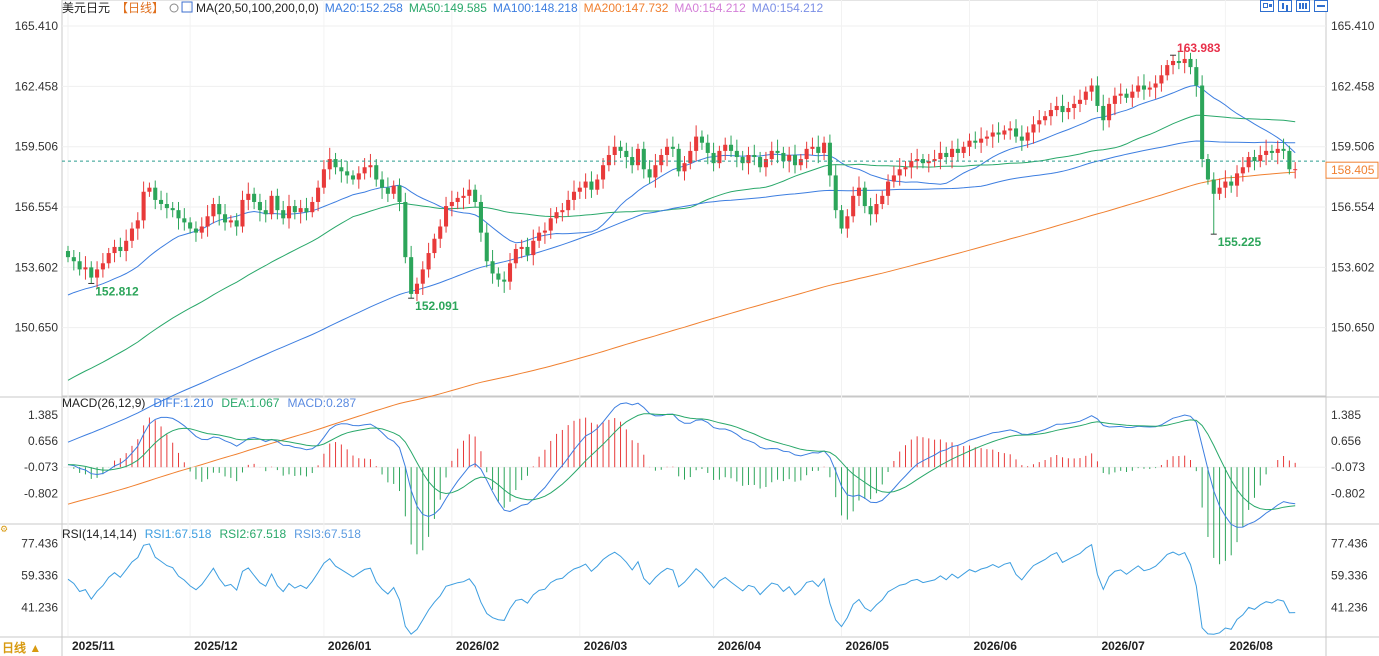 Image resolution: width=1379 pixels, height=656 pixels. What do you see at coordinates (257, 8) in the screenshot?
I see `ma-prefix-label: MA(20,50,100,200,0,0)` at bounding box center [257, 8].